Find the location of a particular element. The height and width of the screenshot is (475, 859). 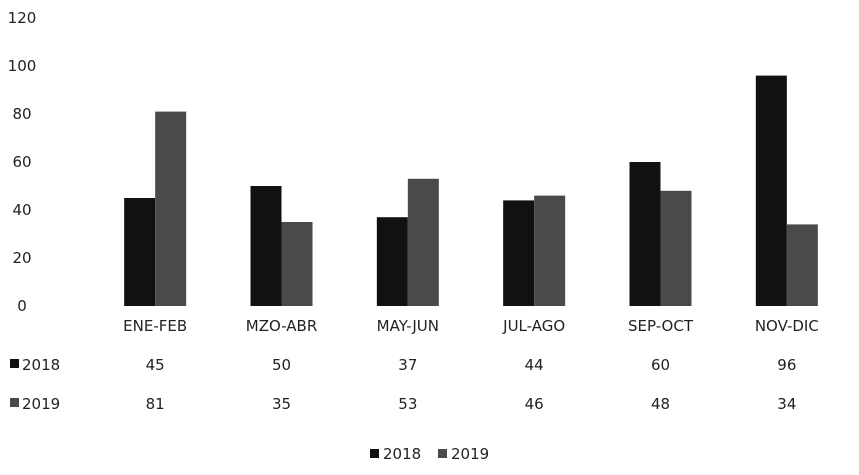

bar-2019-ene-feb is located at coordinates (171, 208).